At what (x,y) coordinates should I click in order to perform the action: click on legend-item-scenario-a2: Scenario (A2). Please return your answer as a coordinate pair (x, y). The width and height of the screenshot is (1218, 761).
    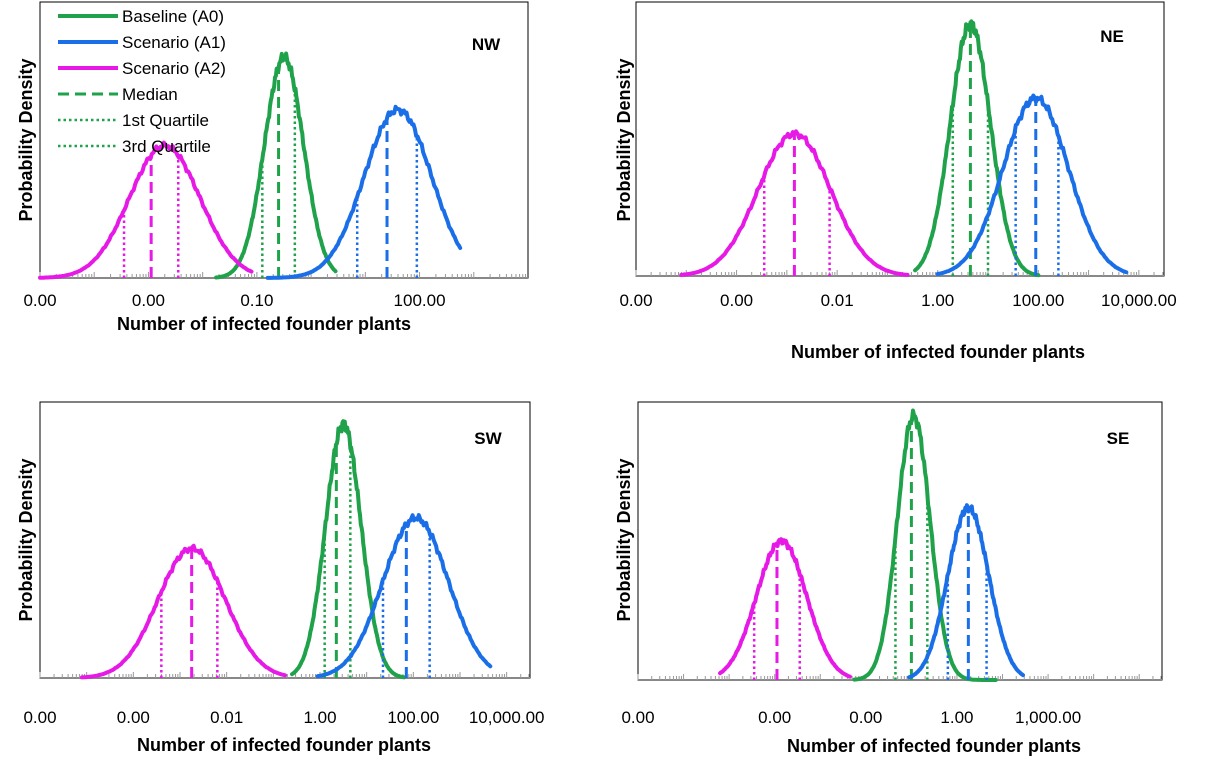
    Looking at the image, I should click on (142, 68).